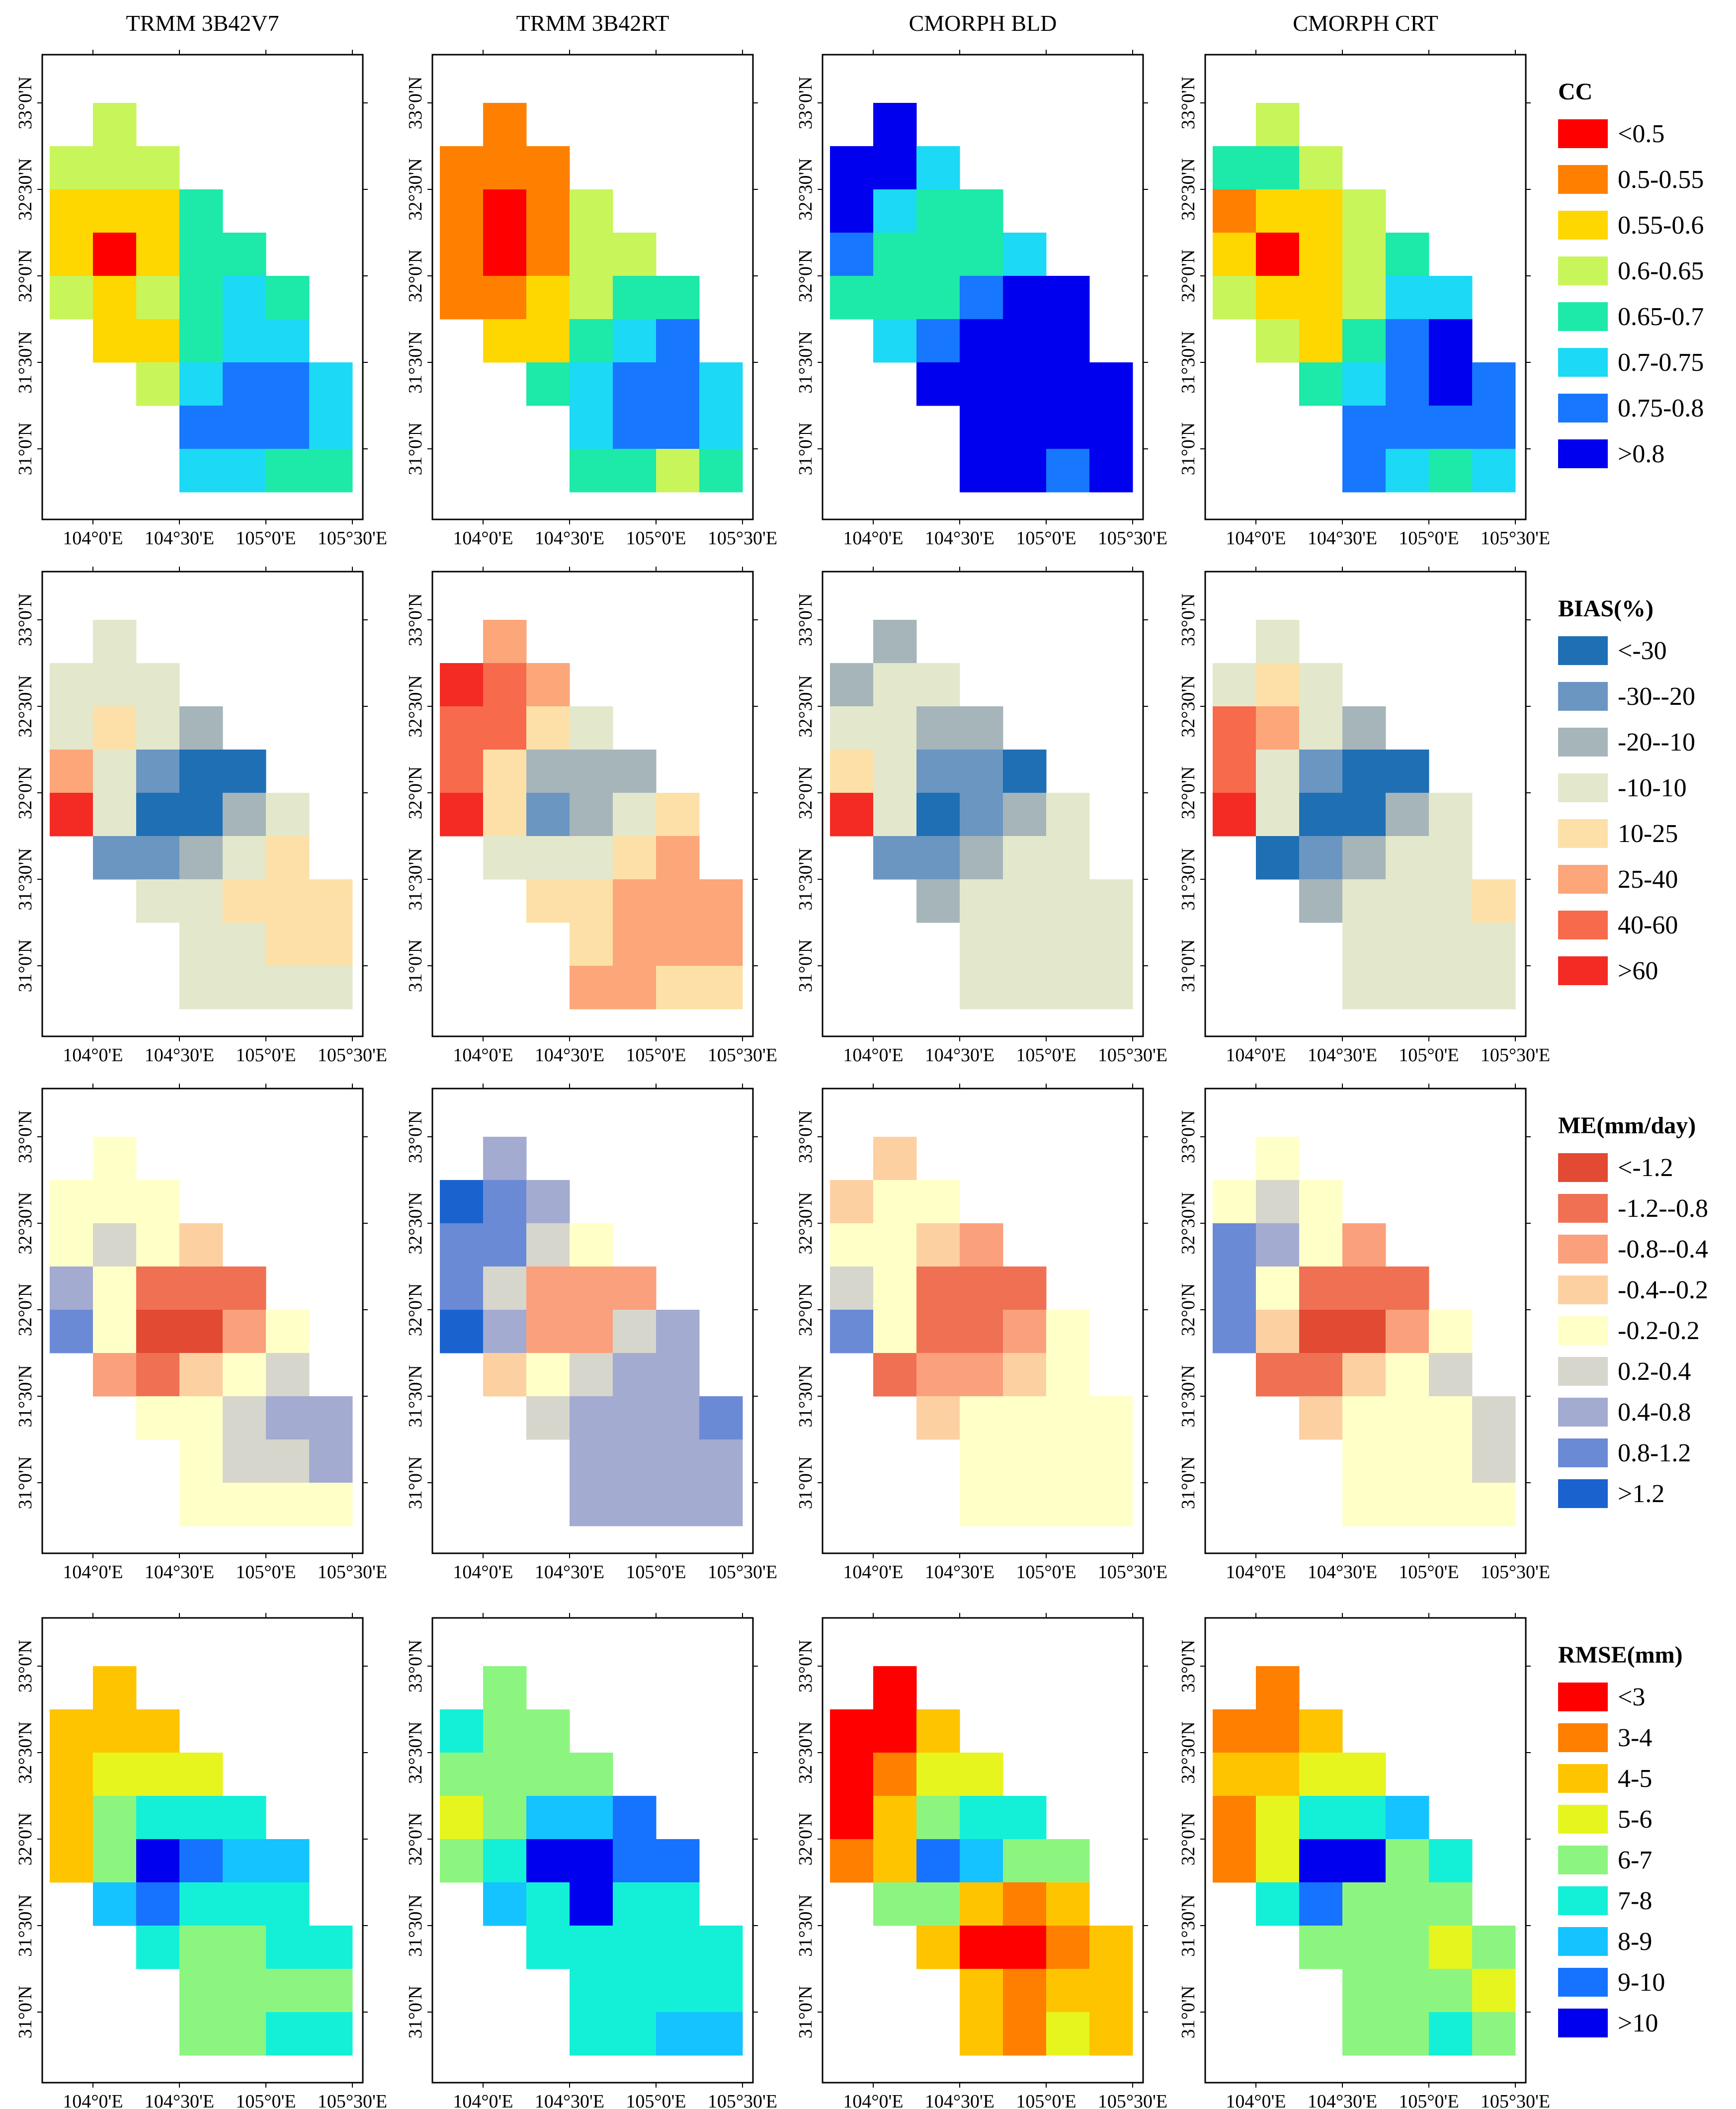 The width and height of the screenshot is (1736, 2109). I want to click on legend-label: 9-10, so click(1641, 1982).